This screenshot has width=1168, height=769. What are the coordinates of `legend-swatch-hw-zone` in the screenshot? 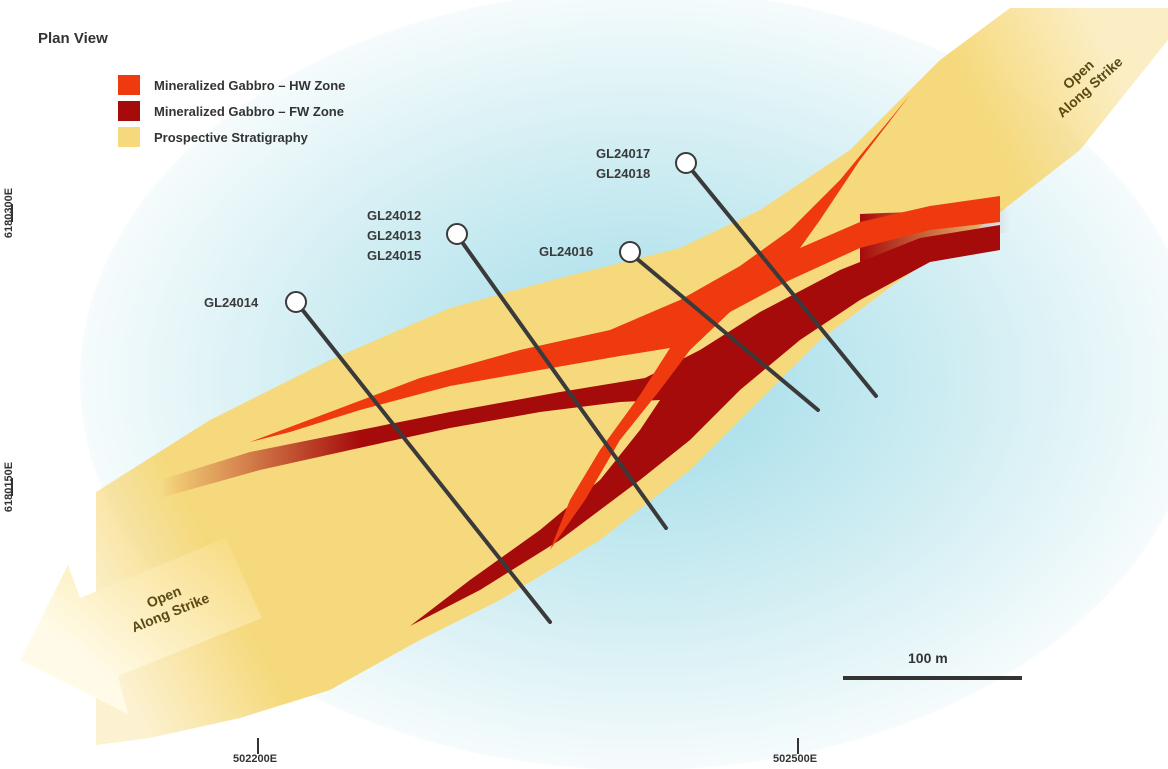 It's located at (129, 85).